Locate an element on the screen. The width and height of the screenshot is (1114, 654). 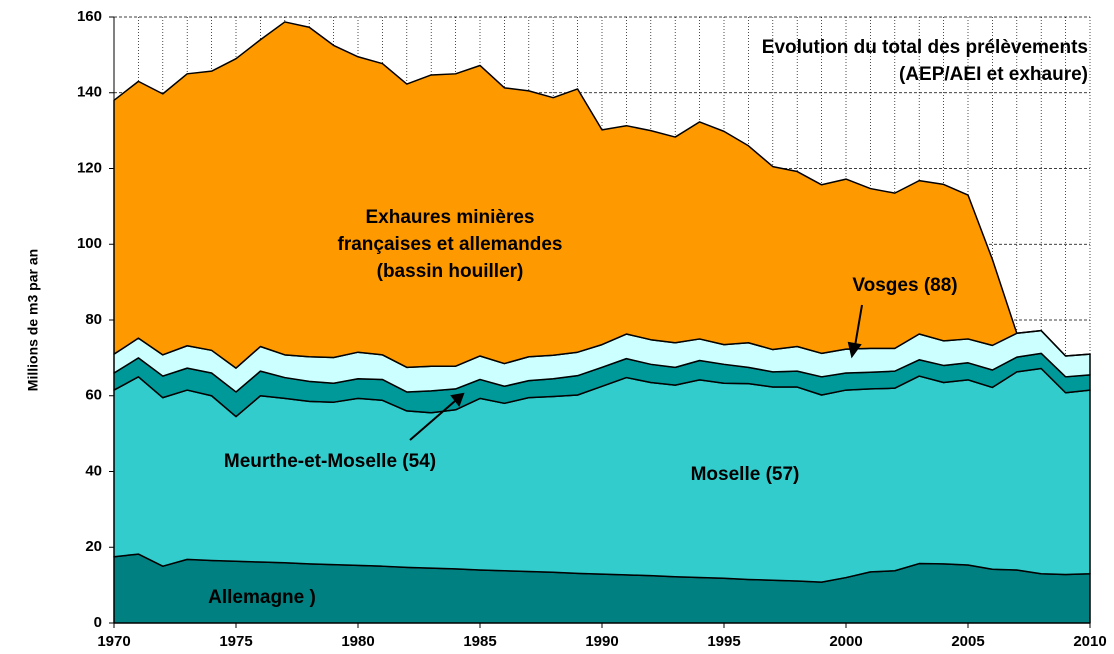
series-label: Exhaures minières is located at coordinates (450, 217).